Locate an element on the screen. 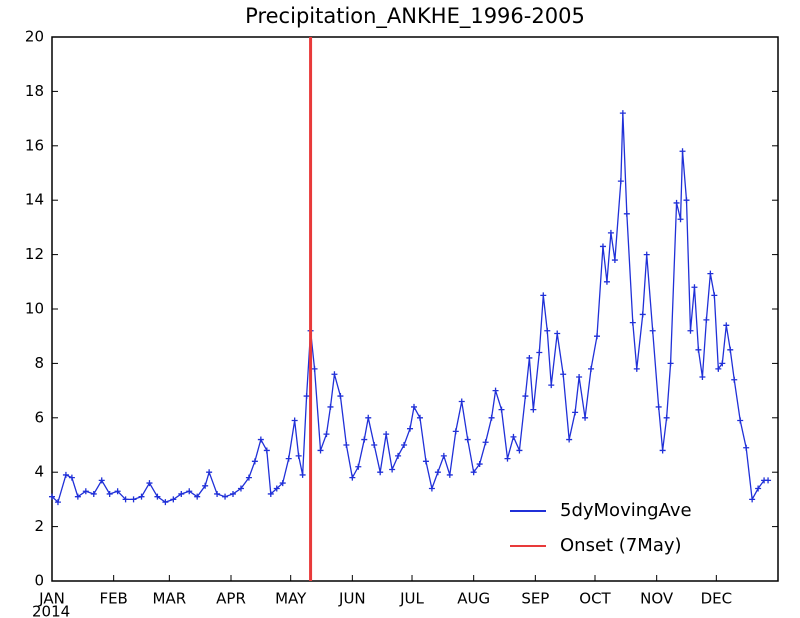  x-tick-label: FEB is located at coordinates (113, 599).